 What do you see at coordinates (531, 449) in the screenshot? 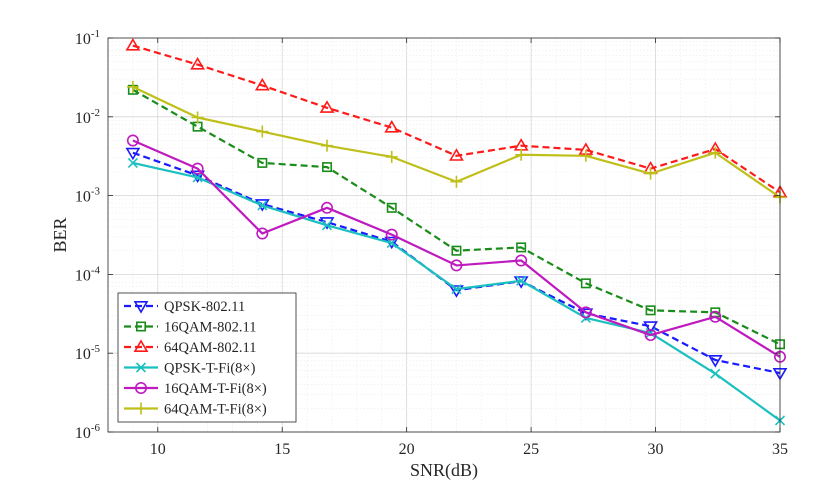
I see `x-tick-label: 25` at bounding box center [531, 449].